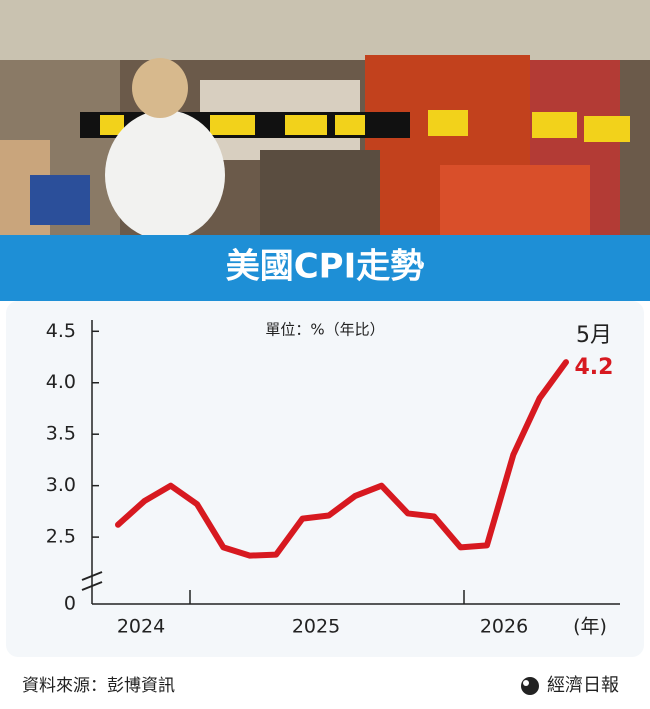 The image size is (650, 709). Describe the element at coordinates (316, 627) in the screenshot. I see `year-label: 2025` at that location.